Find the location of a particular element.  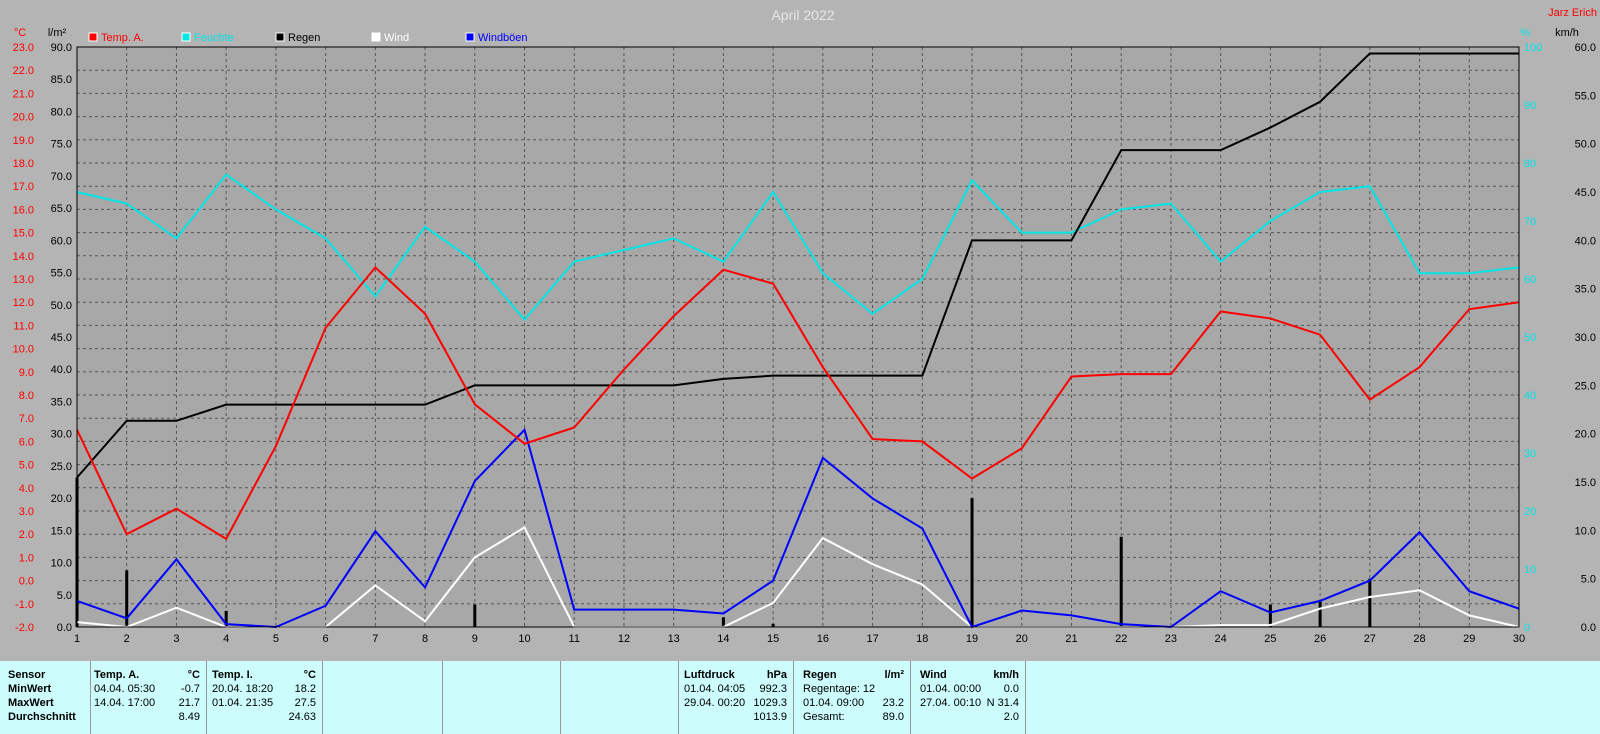

x-tick-label: 29 is located at coordinates (1469, 639).